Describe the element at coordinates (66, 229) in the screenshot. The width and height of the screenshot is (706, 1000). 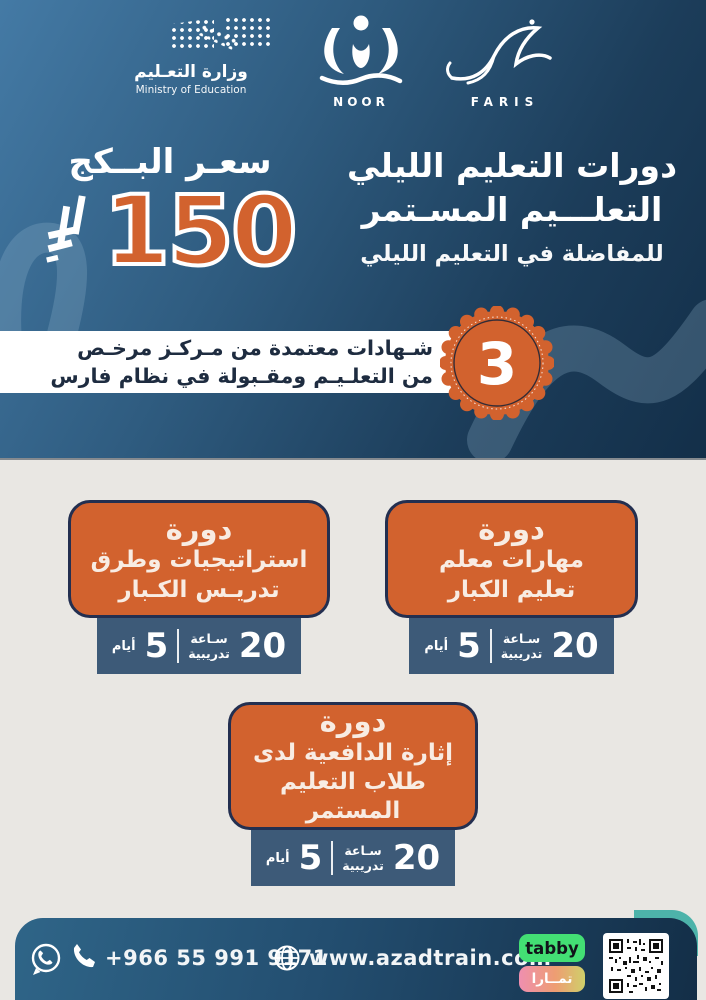
I see `saudi-riyal-symbol-icon` at that location.